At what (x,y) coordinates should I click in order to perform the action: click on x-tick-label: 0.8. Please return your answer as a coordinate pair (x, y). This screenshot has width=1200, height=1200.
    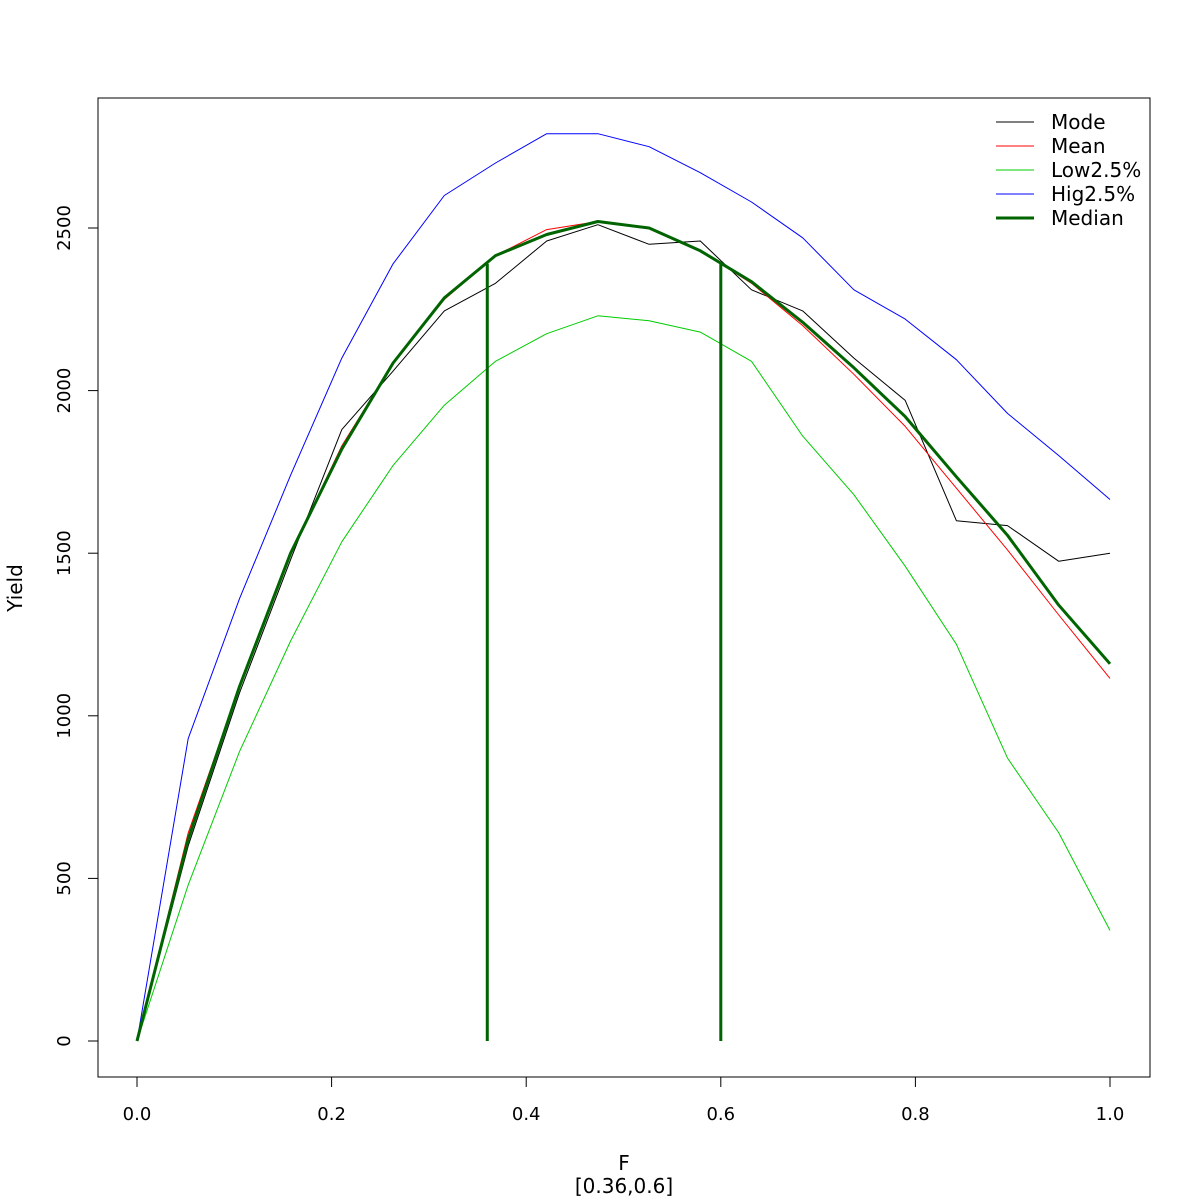
    Looking at the image, I should click on (915, 1114).